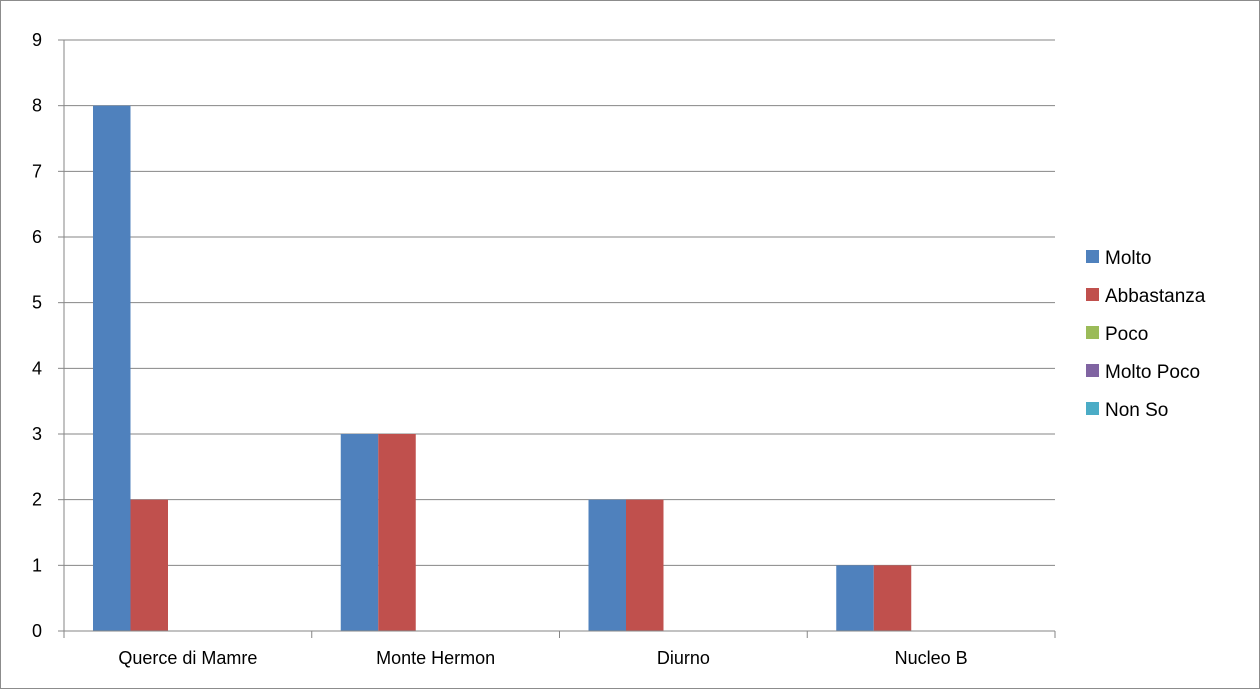 The height and width of the screenshot is (690, 1260). What do you see at coordinates (683, 658) in the screenshot?
I see `x-tick-label: Diurno` at bounding box center [683, 658].